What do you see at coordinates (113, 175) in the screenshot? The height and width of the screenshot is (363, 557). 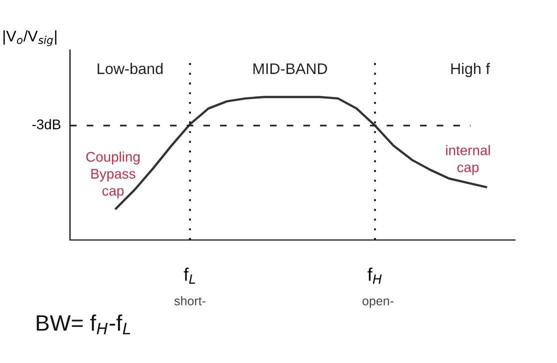 I see `annotation: Coupling Bypass cap` at bounding box center [113, 175].